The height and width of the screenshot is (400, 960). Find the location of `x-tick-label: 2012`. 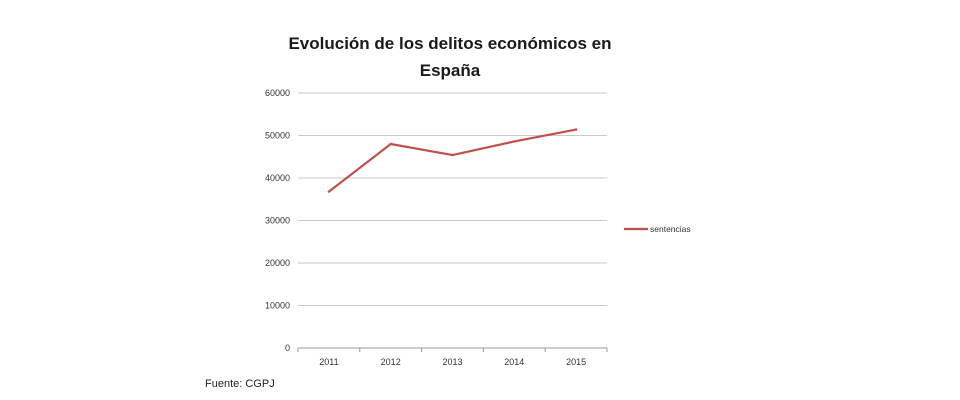

x-tick-label: 2012 is located at coordinates (391, 362).